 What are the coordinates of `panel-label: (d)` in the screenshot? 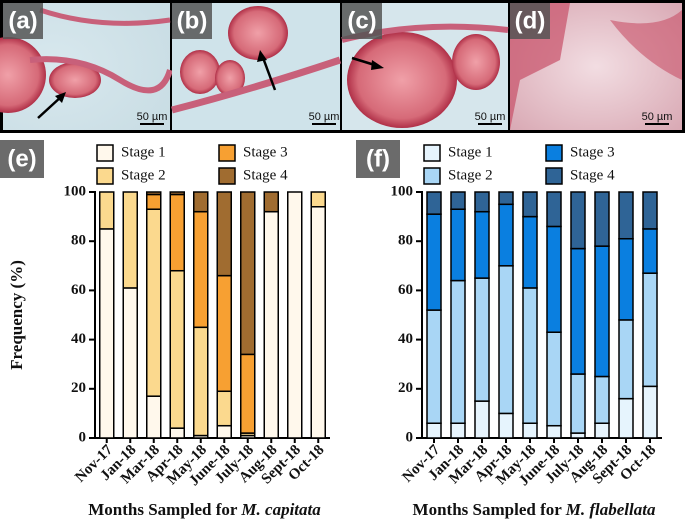 It's located at (530, 20).